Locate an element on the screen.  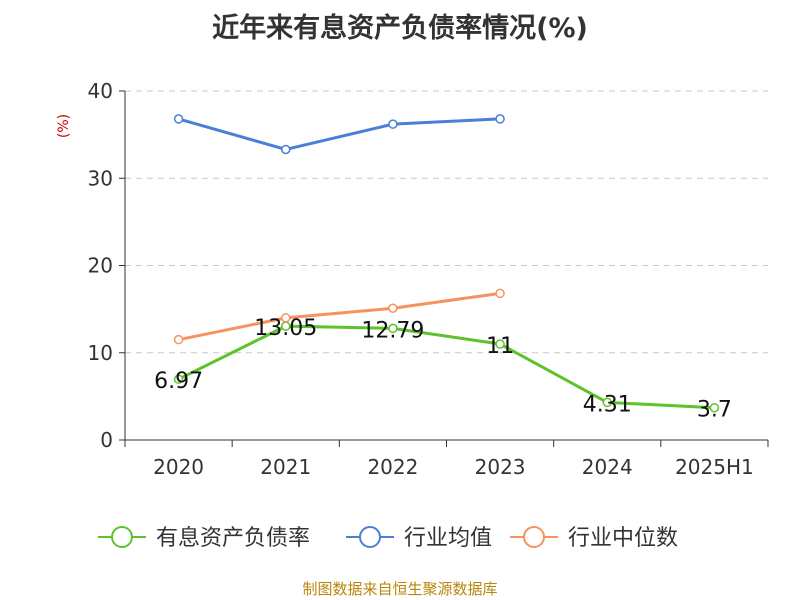
data-labels: 6.97 13.05 12.79 11 4.31 3.7 is located at coordinates (443, 369).